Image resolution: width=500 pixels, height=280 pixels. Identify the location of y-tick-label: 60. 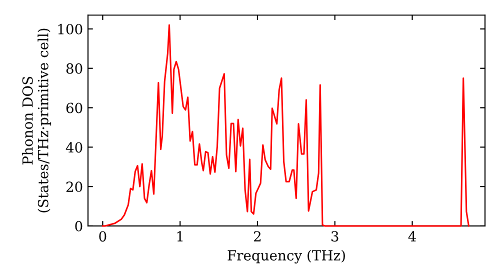
(74, 108).